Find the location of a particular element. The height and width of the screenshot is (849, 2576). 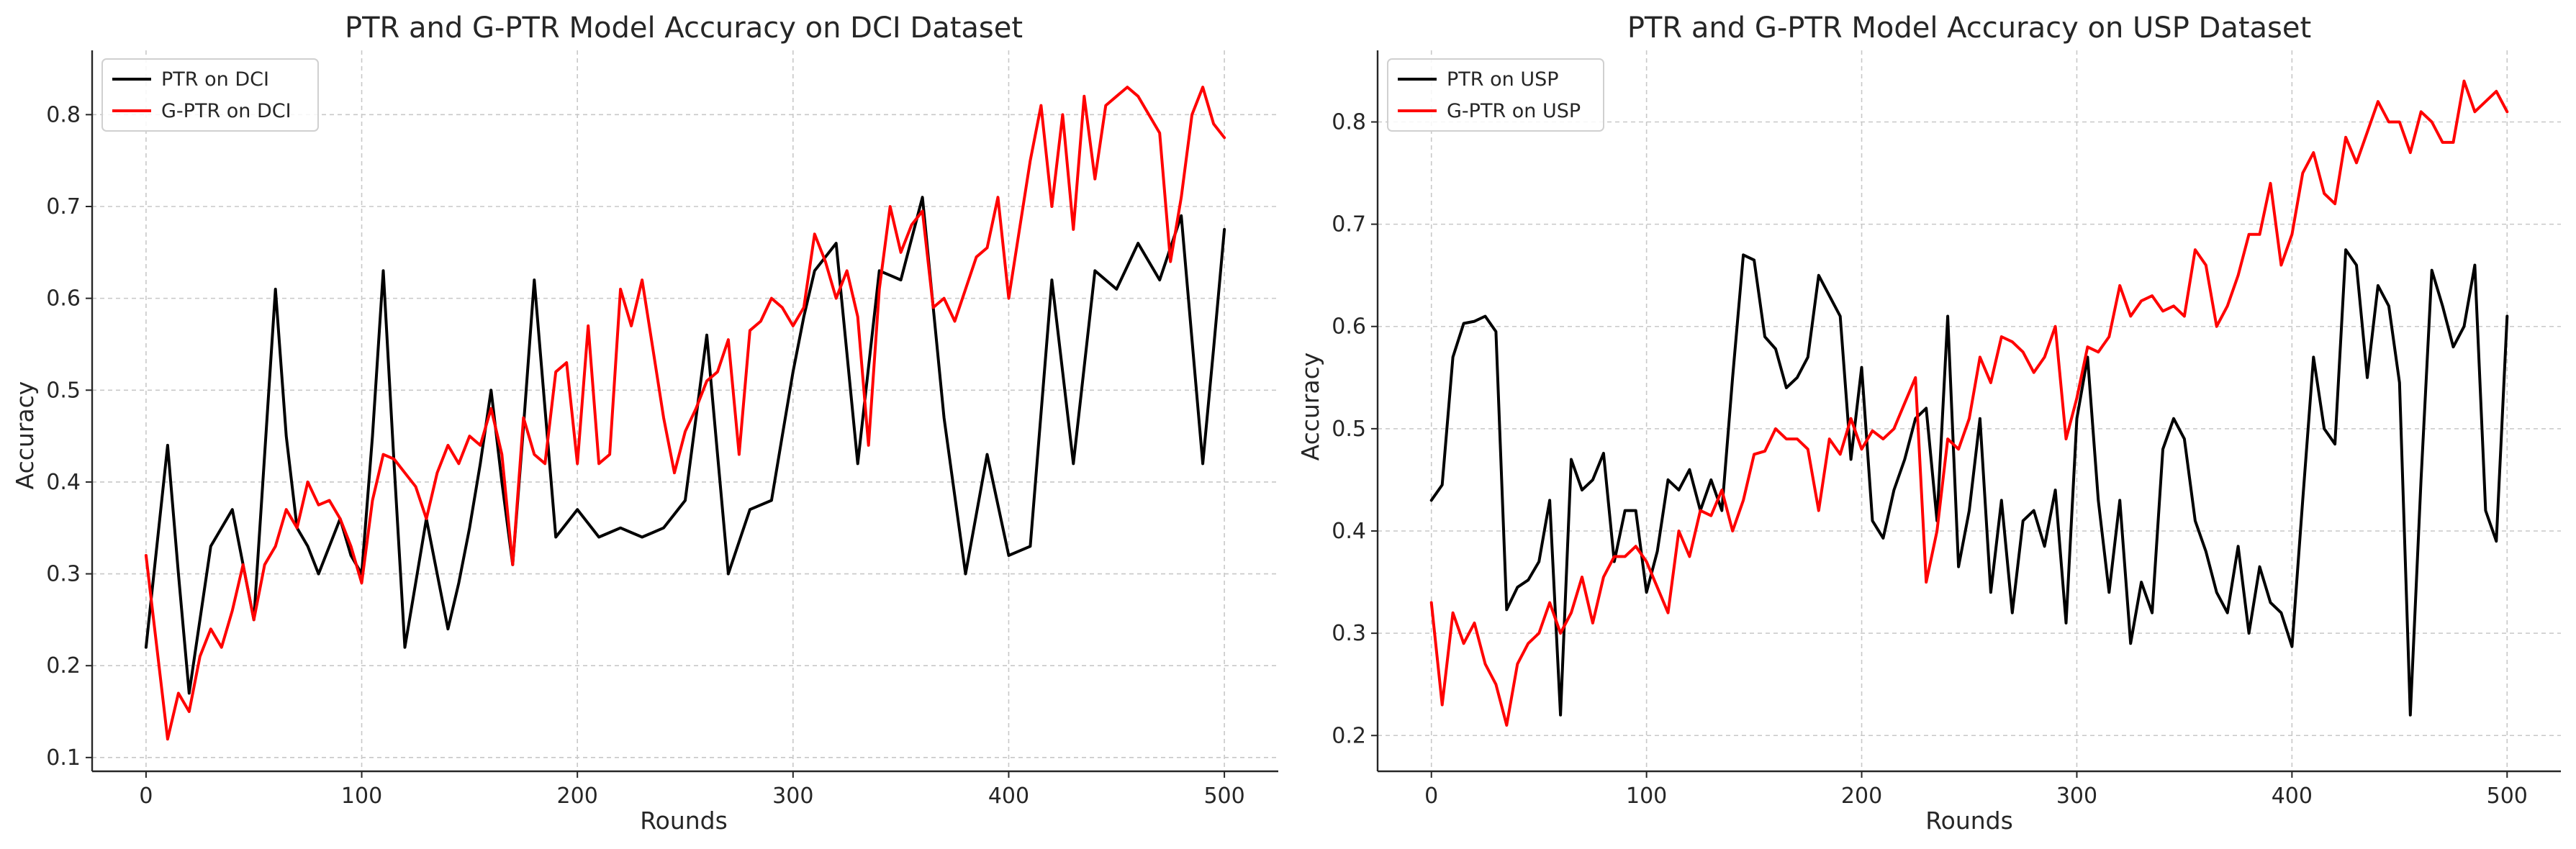

legend-label: G-PTR on DCI is located at coordinates (226, 111).